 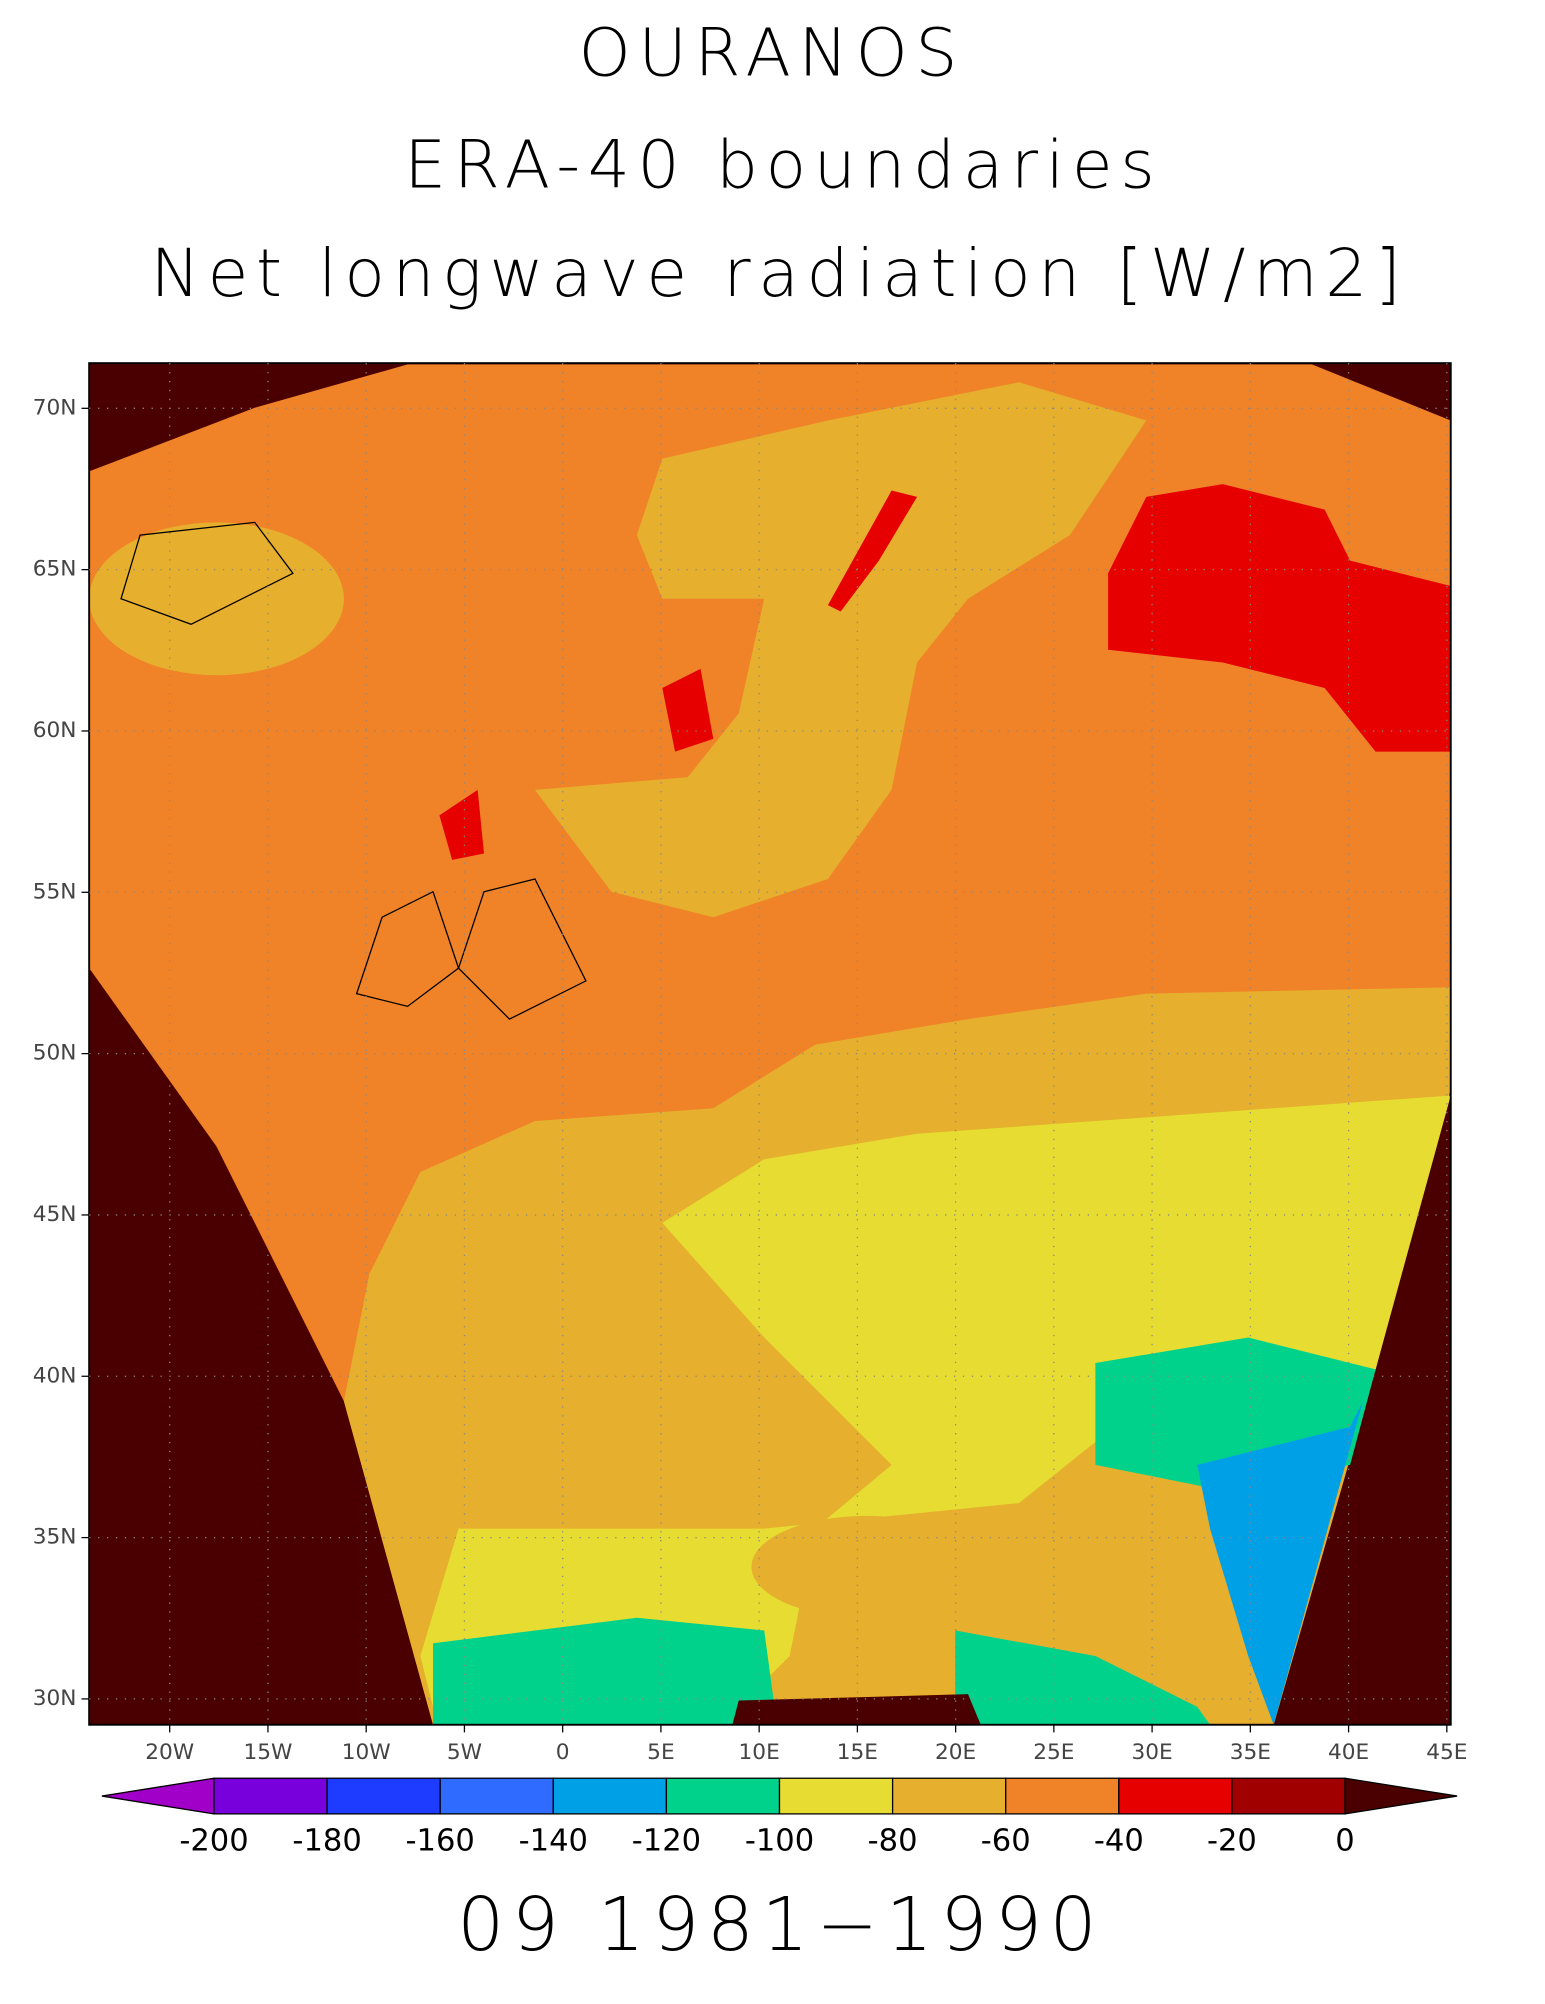 I want to click on lon-tick-label: 15W, so click(x=267, y=1752).